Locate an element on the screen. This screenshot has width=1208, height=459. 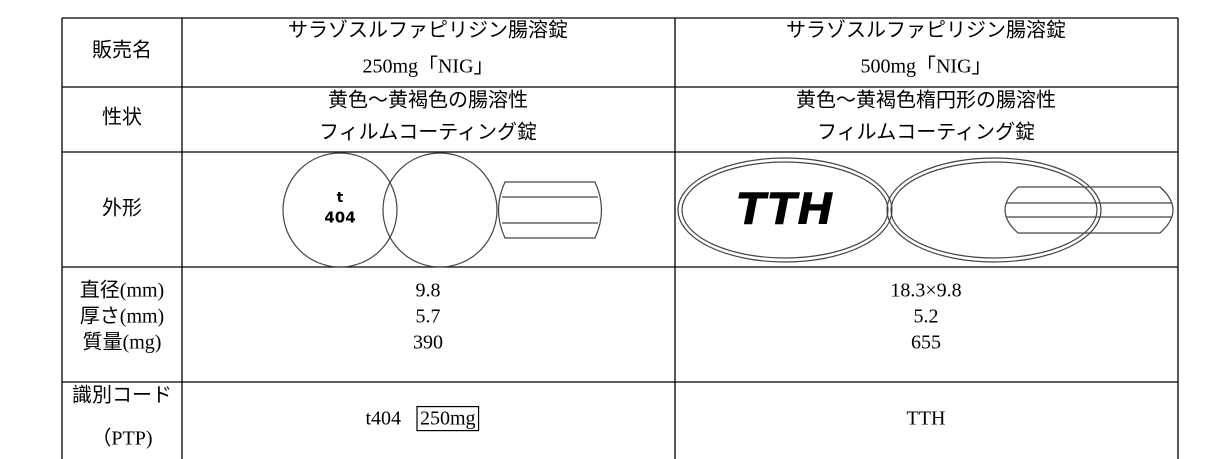
row-label: 識別コード is located at coordinates (122, 395).